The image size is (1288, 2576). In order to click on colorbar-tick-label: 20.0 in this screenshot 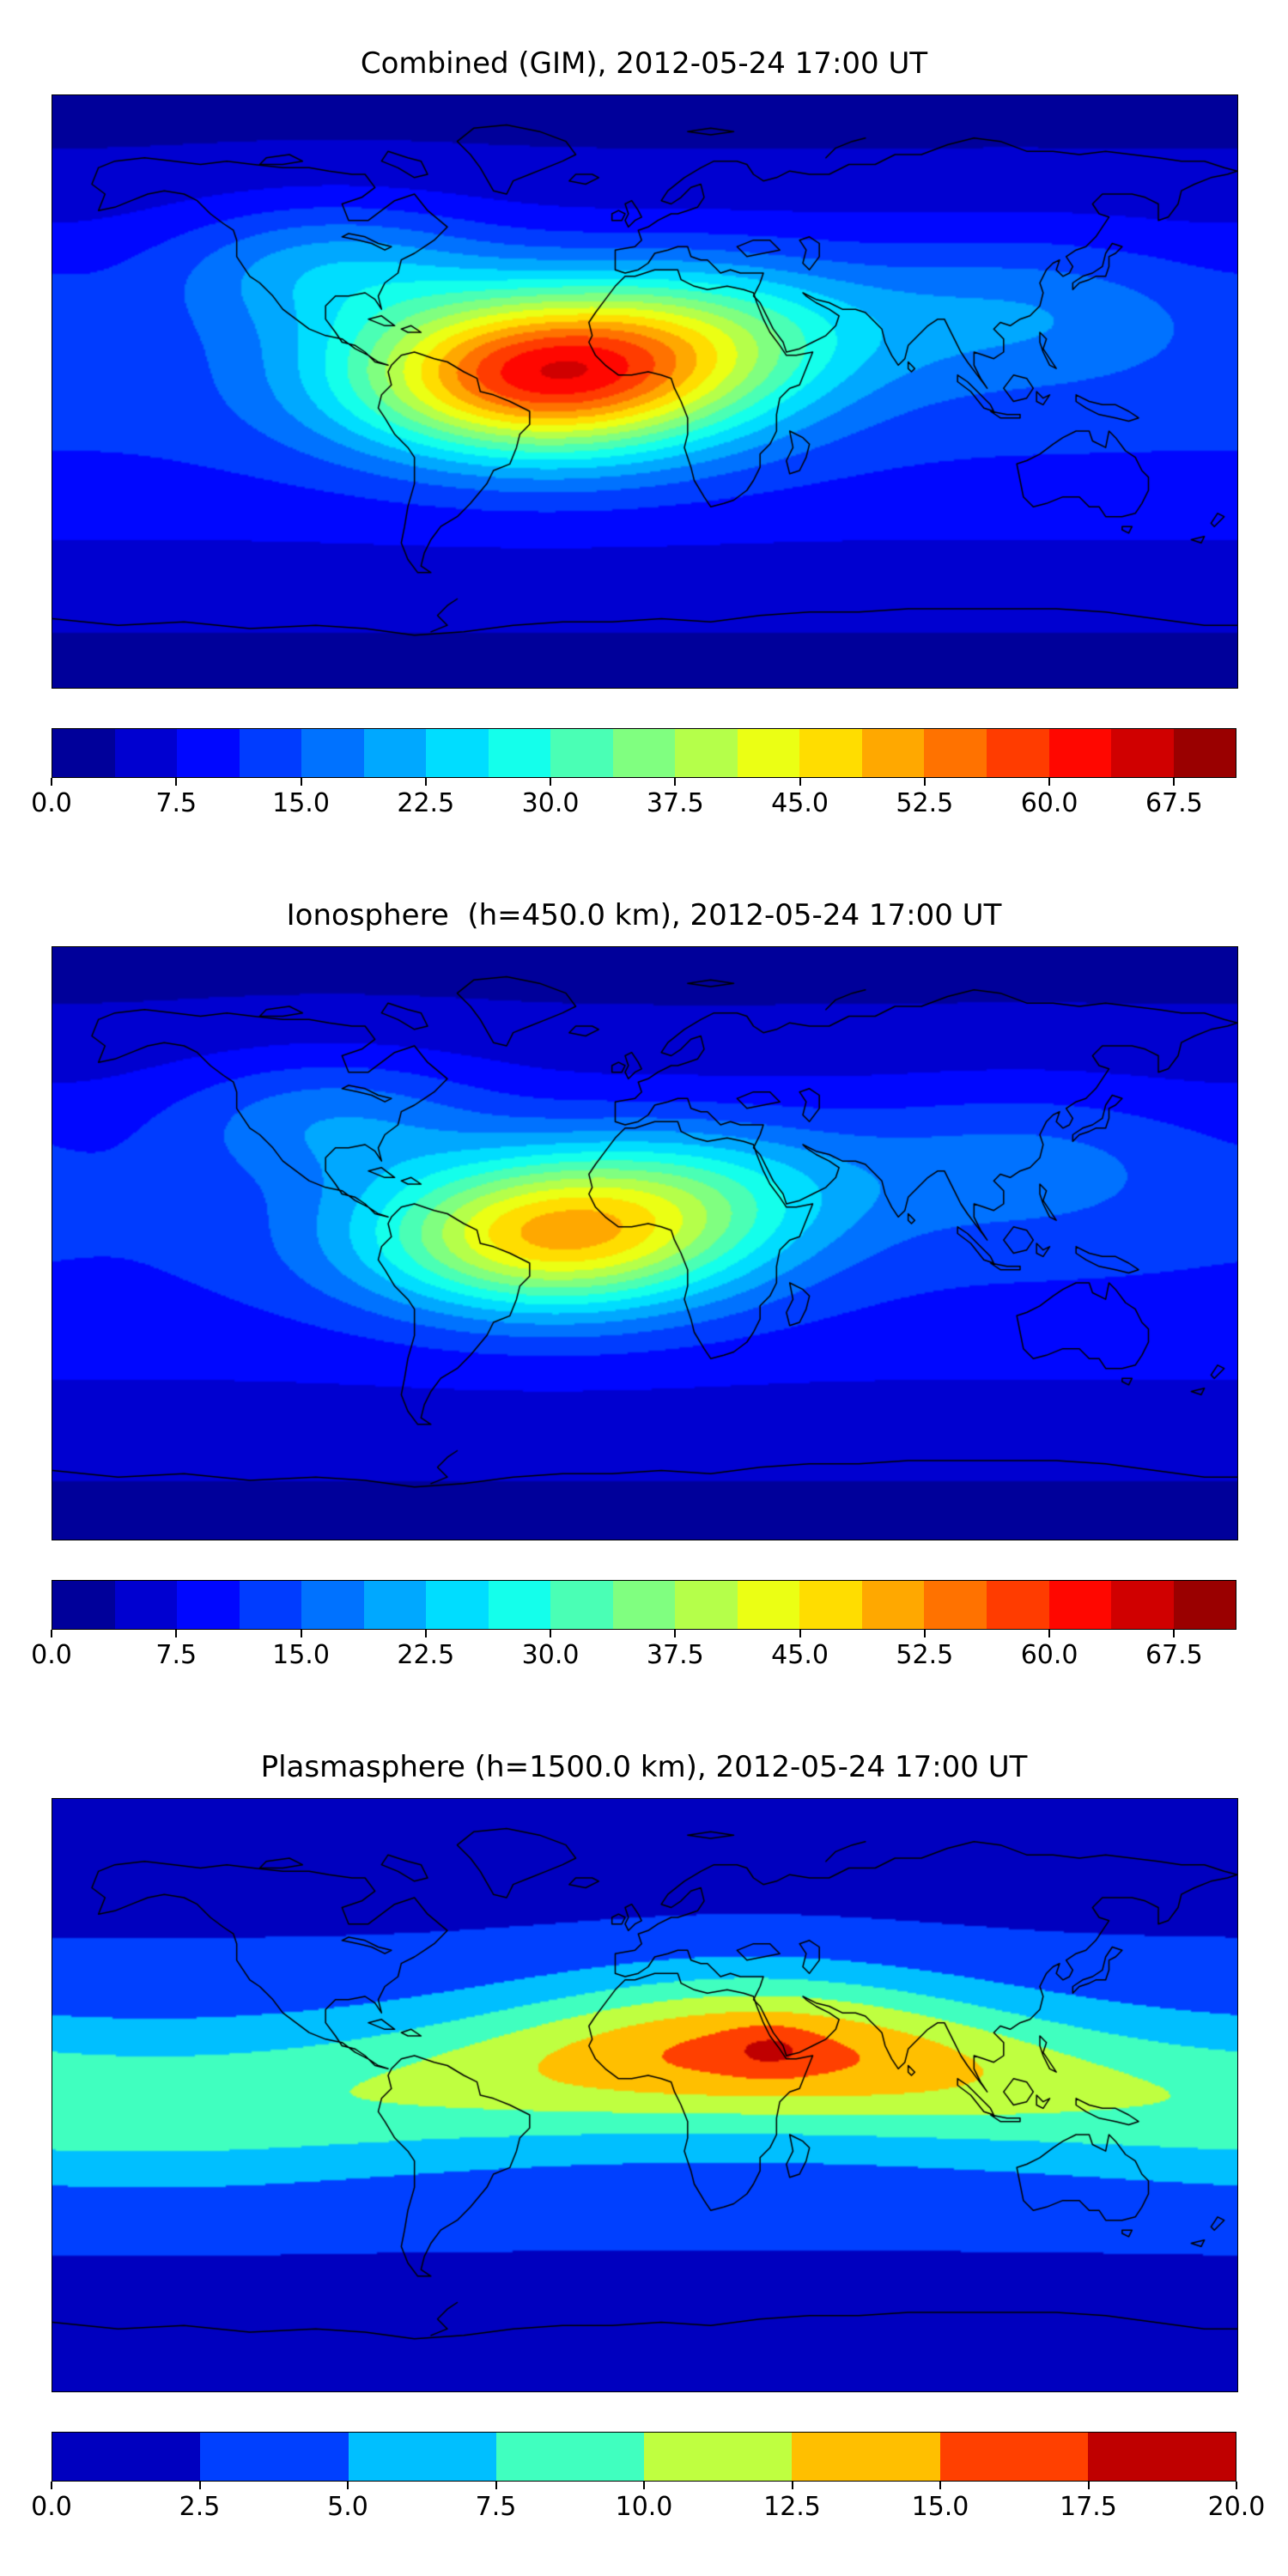, I will do `click(1236, 2507)`.